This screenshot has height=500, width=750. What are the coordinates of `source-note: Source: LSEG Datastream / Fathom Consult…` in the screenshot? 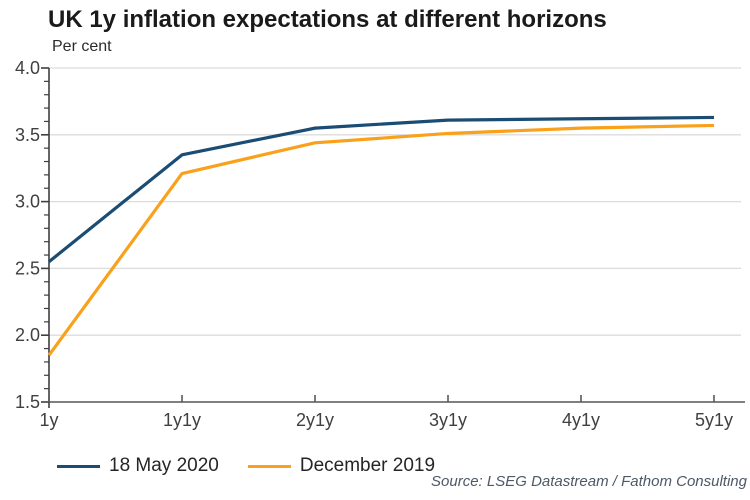 It's located at (589, 481).